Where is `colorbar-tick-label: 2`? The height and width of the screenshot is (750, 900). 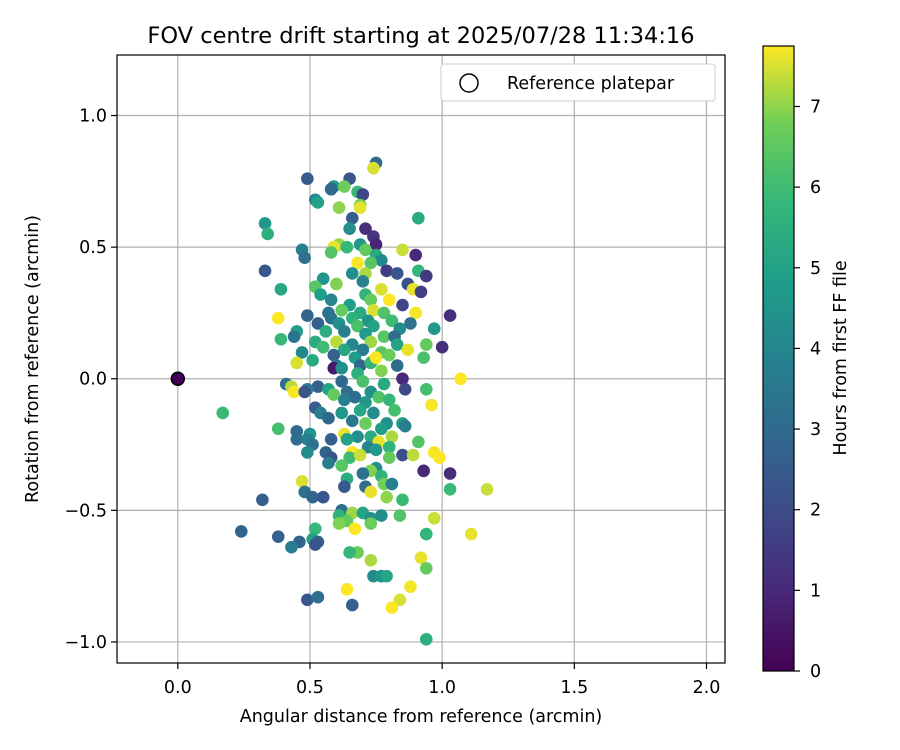
colorbar-tick-label: 2 is located at coordinates (815, 511).